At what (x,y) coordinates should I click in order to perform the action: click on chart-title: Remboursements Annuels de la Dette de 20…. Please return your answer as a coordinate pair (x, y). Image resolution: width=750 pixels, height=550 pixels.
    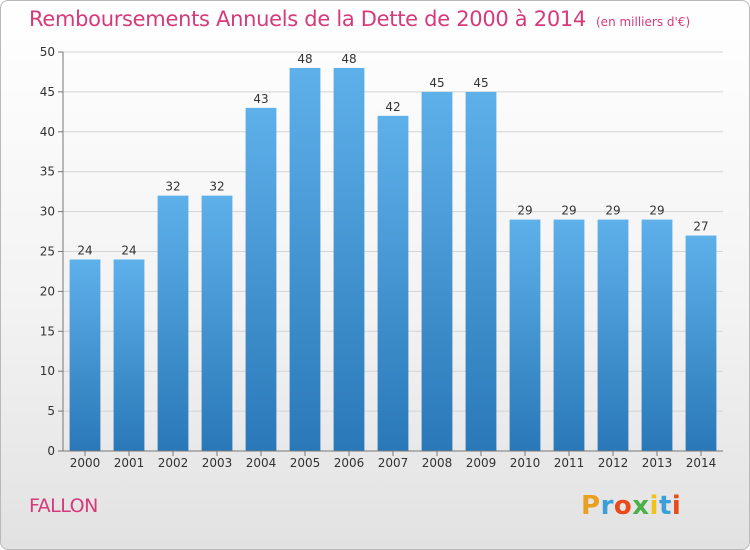
    Looking at the image, I should click on (359, 19).